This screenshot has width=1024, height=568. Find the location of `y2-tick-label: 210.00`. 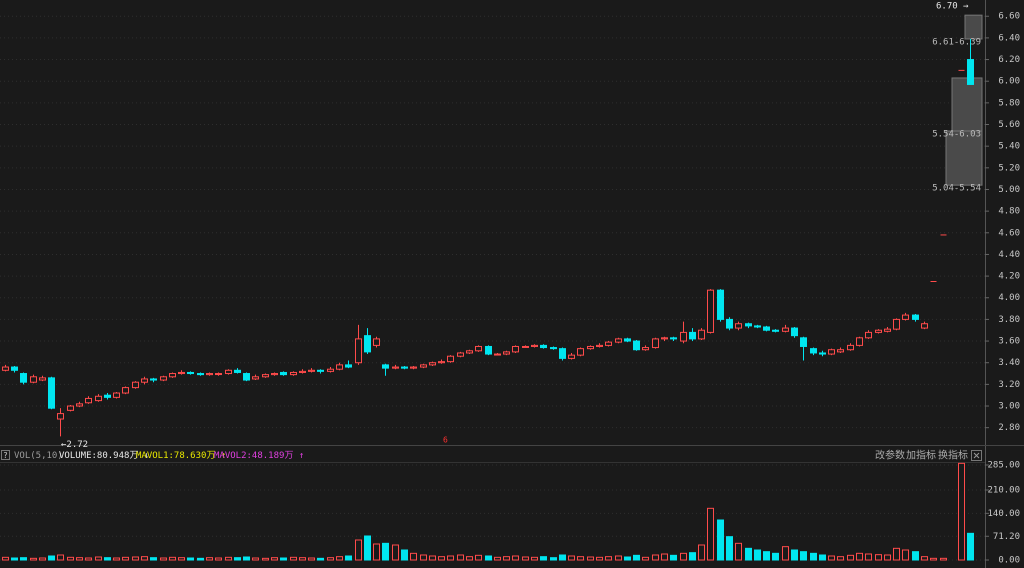

y2-tick-label: 210.00 is located at coordinates (1003, 491).